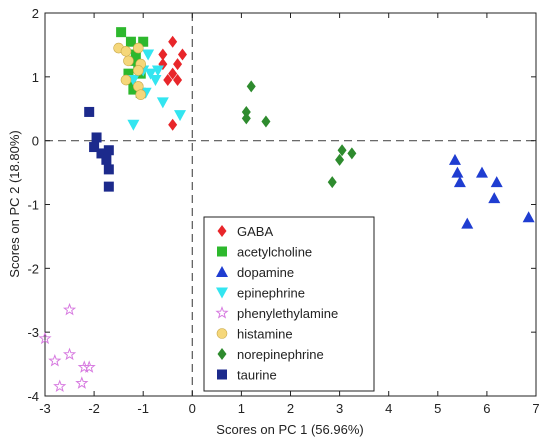 The width and height of the screenshot is (550, 442). What do you see at coordinates (222, 312) in the screenshot?
I see `legend-marker-phenylethylamine` at bounding box center [222, 312].